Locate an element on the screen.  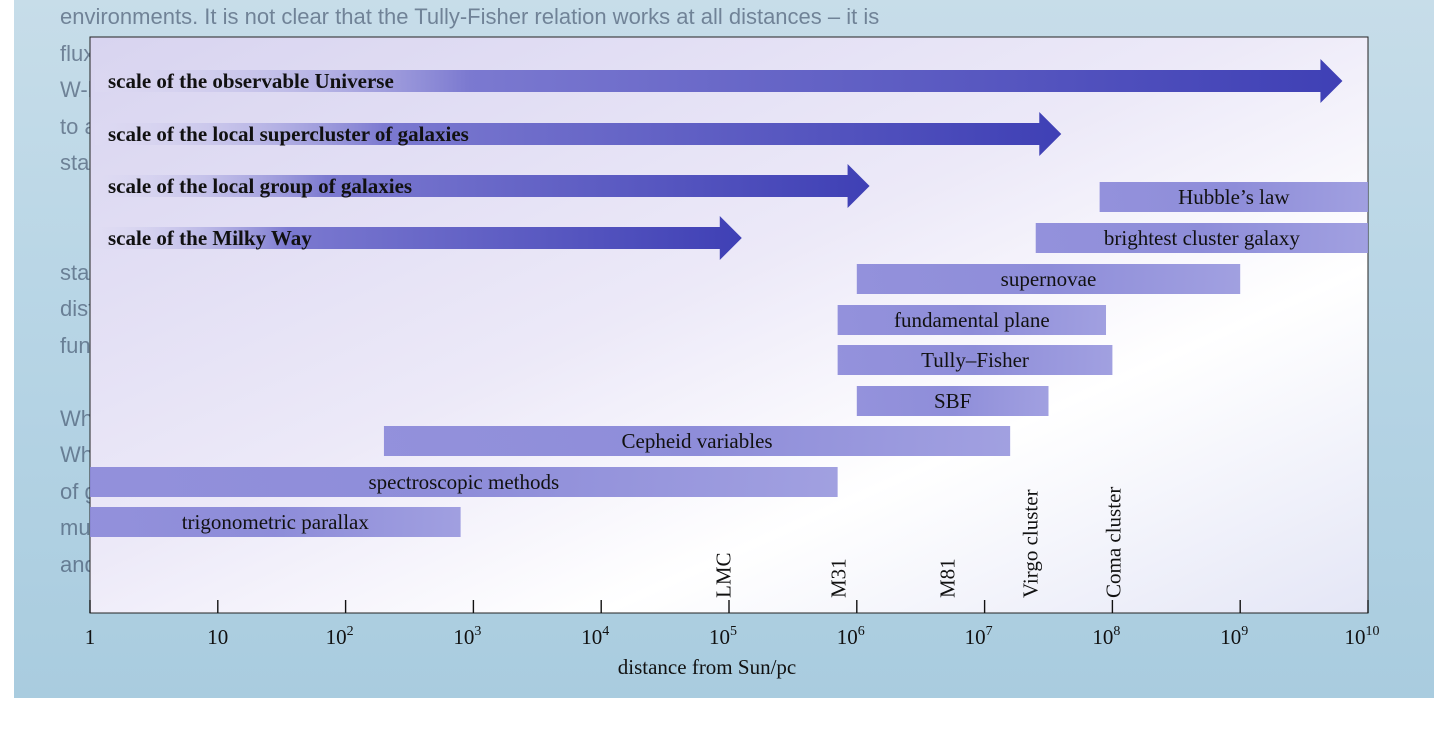
x-tick-label: 10⁹ is located at coordinates (1234, 636).